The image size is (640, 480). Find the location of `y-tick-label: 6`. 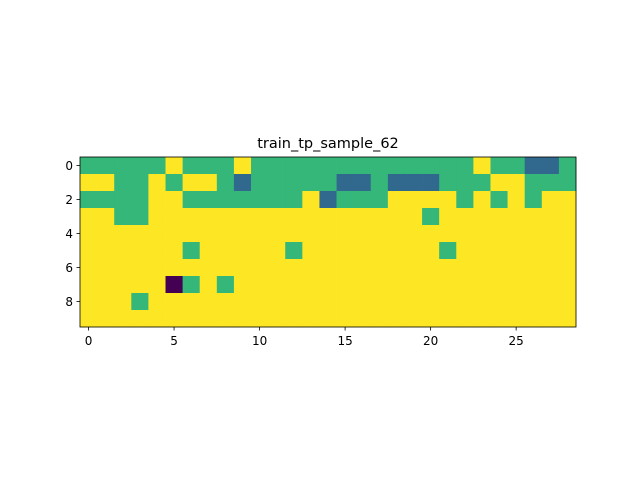

y-tick-label: 6 is located at coordinates (69, 268).